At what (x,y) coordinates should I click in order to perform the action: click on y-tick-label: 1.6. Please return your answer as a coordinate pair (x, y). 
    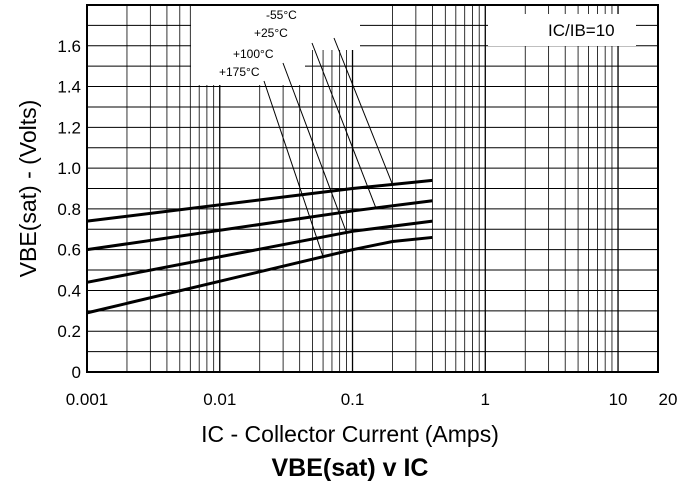
    Looking at the image, I should click on (69, 46).